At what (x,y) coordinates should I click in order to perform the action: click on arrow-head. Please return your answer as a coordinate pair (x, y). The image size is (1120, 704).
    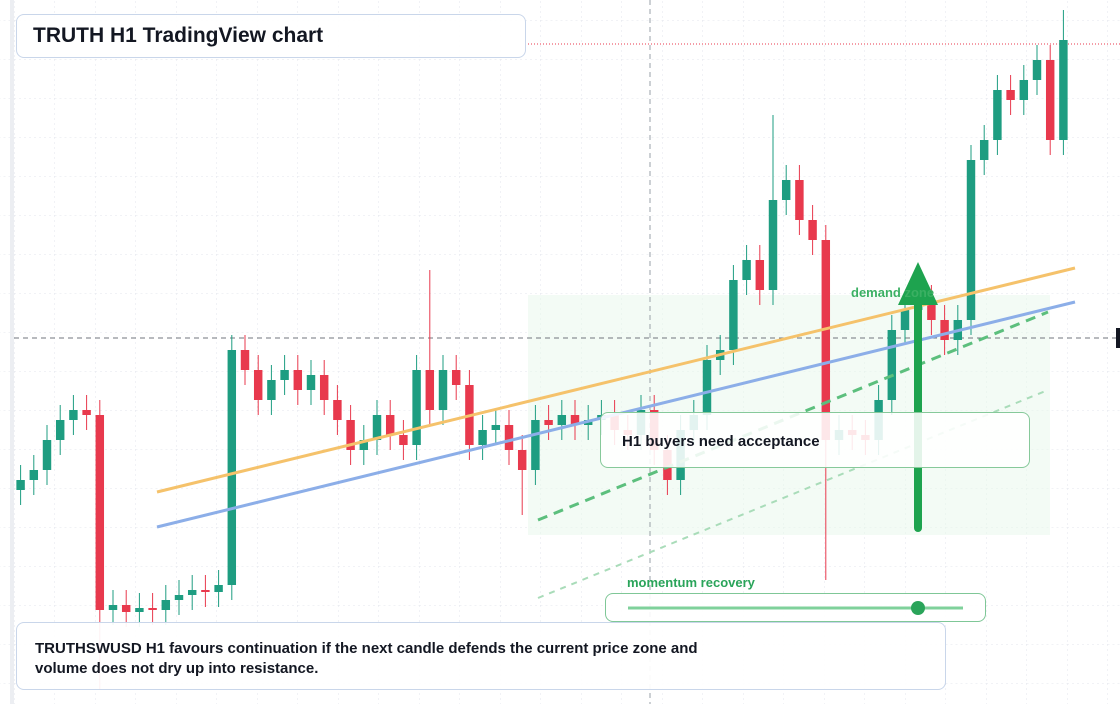
    Looking at the image, I should click on (918, 283).